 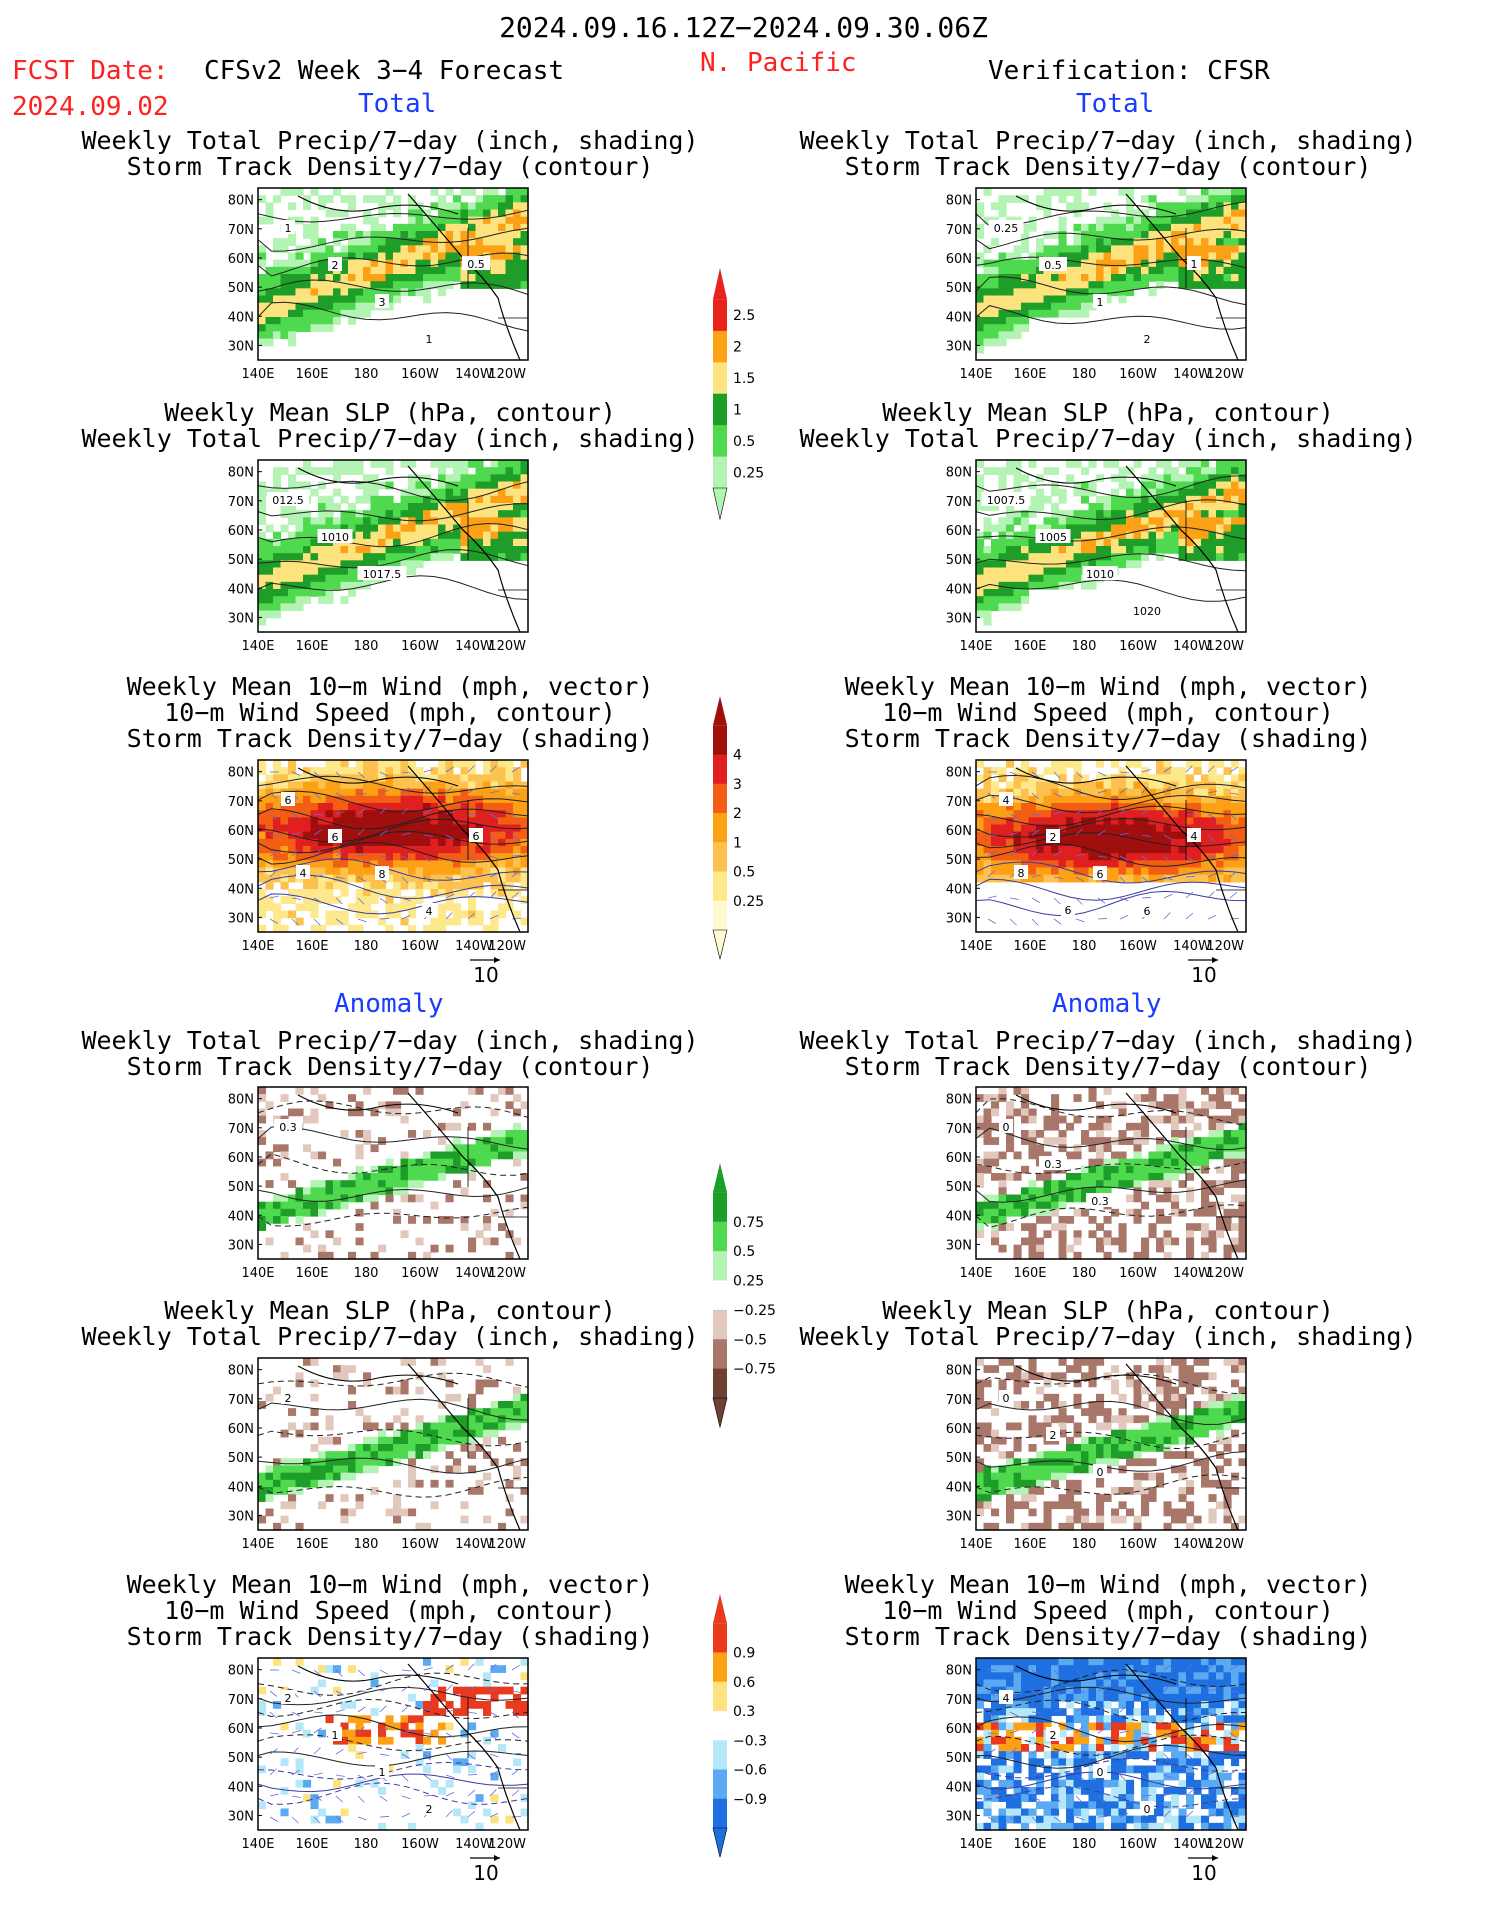 What do you see at coordinates (1147, 1809) in the screenshot?
I see `contour-label: 0` at bounding box center [1147, 1809].